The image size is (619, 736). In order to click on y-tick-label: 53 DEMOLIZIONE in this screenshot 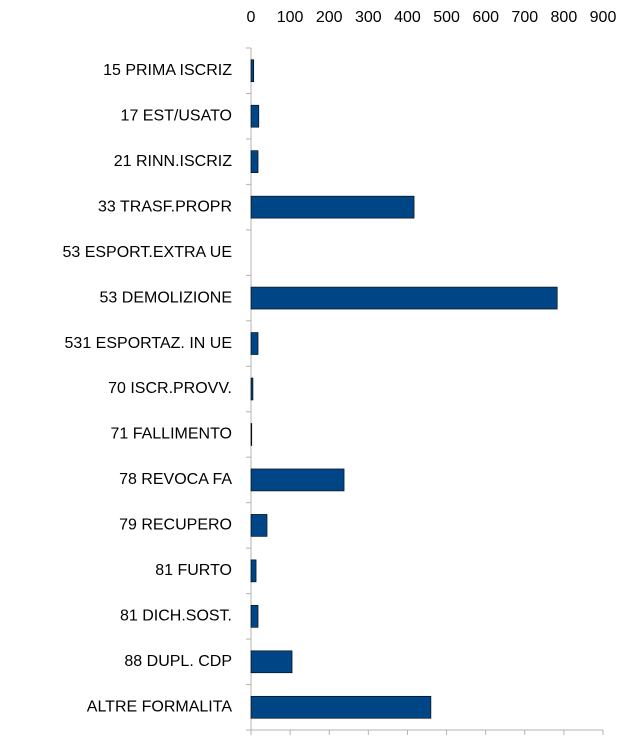, I will do `click(166, 297)`.